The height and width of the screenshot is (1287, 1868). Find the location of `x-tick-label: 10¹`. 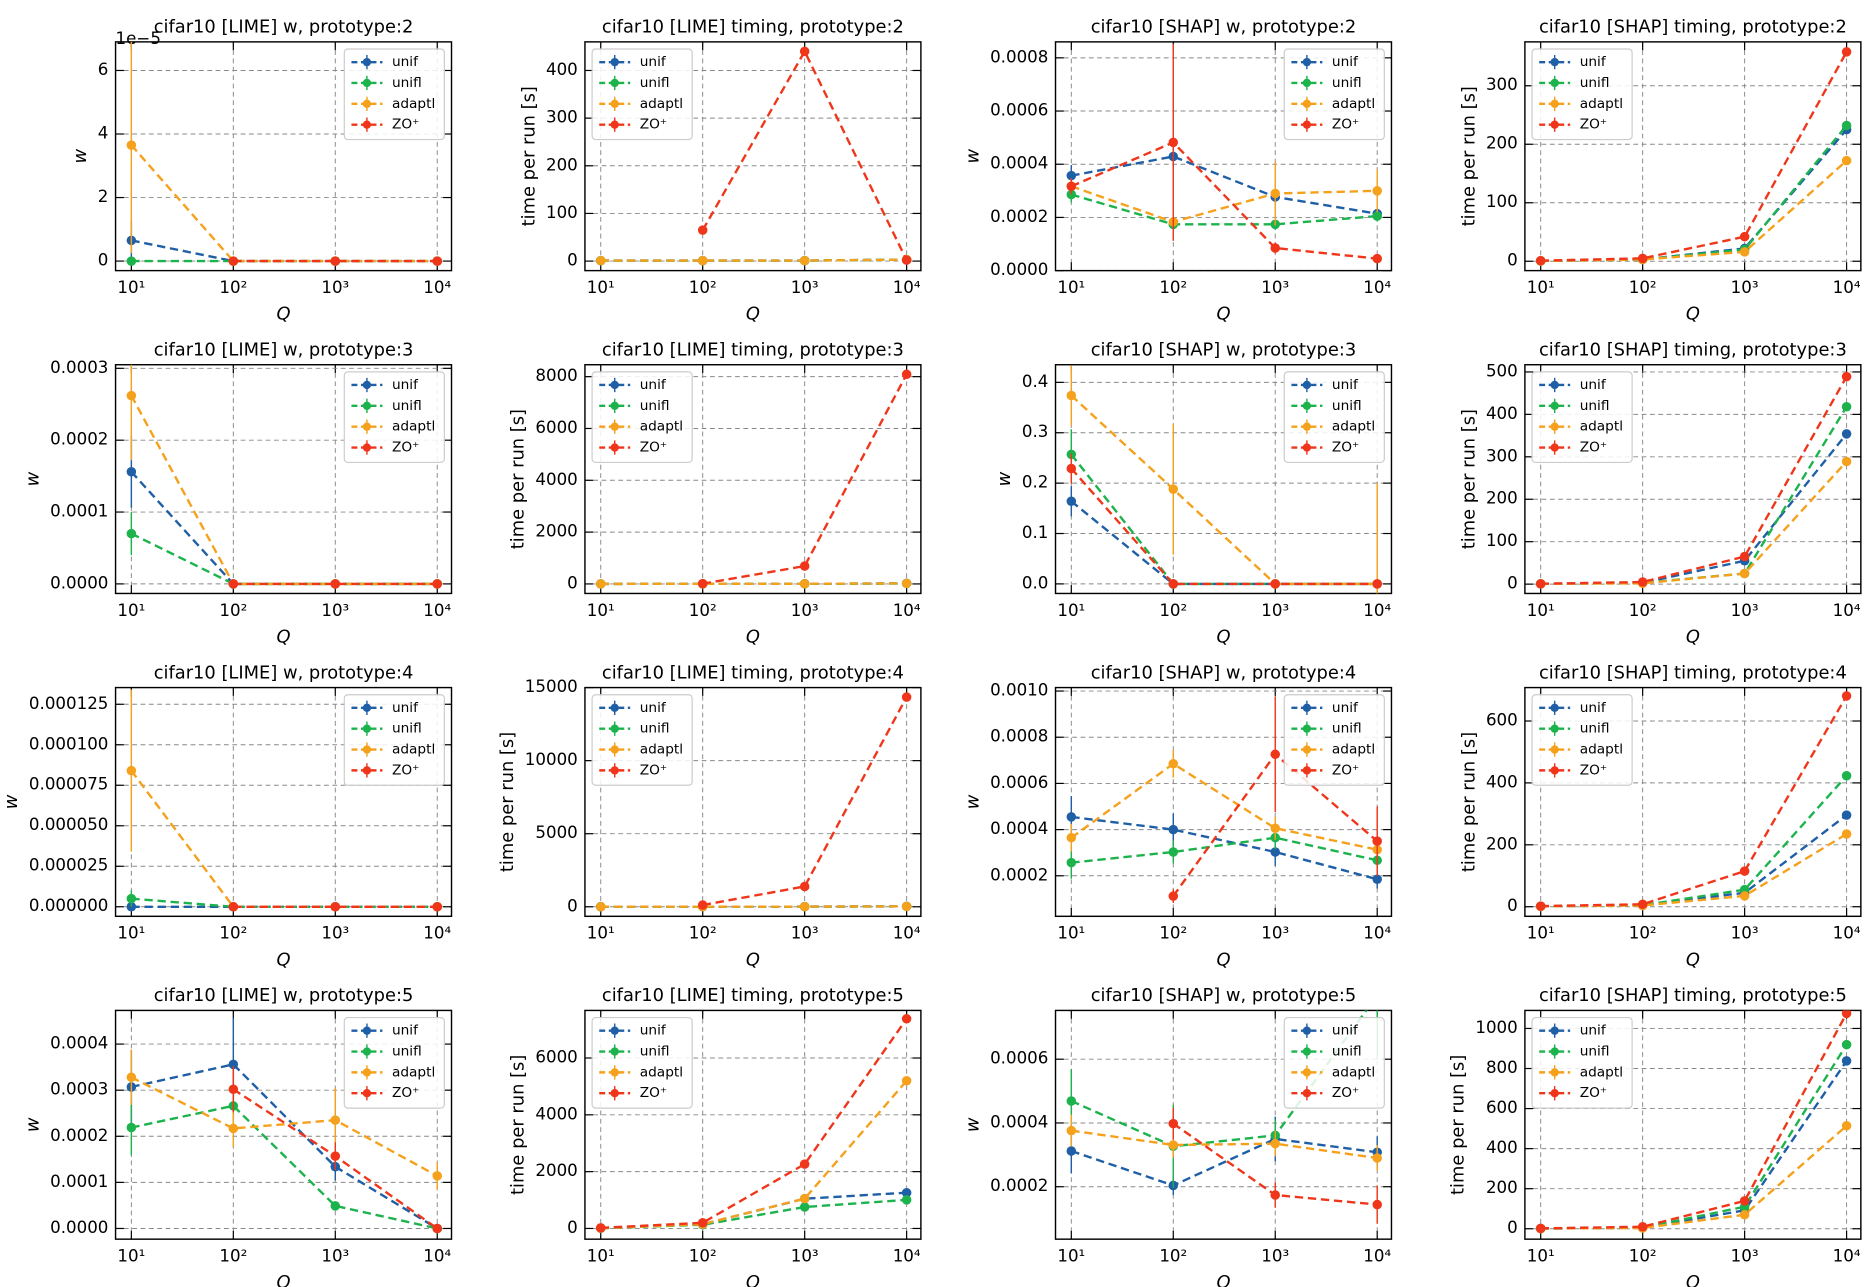

x-tick-label: 10¹ is located at coordinates (1071, 610).